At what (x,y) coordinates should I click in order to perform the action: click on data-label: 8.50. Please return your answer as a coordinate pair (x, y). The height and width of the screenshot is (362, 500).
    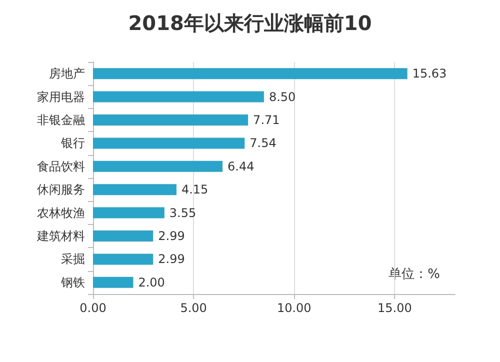
    Looking at the image, I should click on (282, 97).